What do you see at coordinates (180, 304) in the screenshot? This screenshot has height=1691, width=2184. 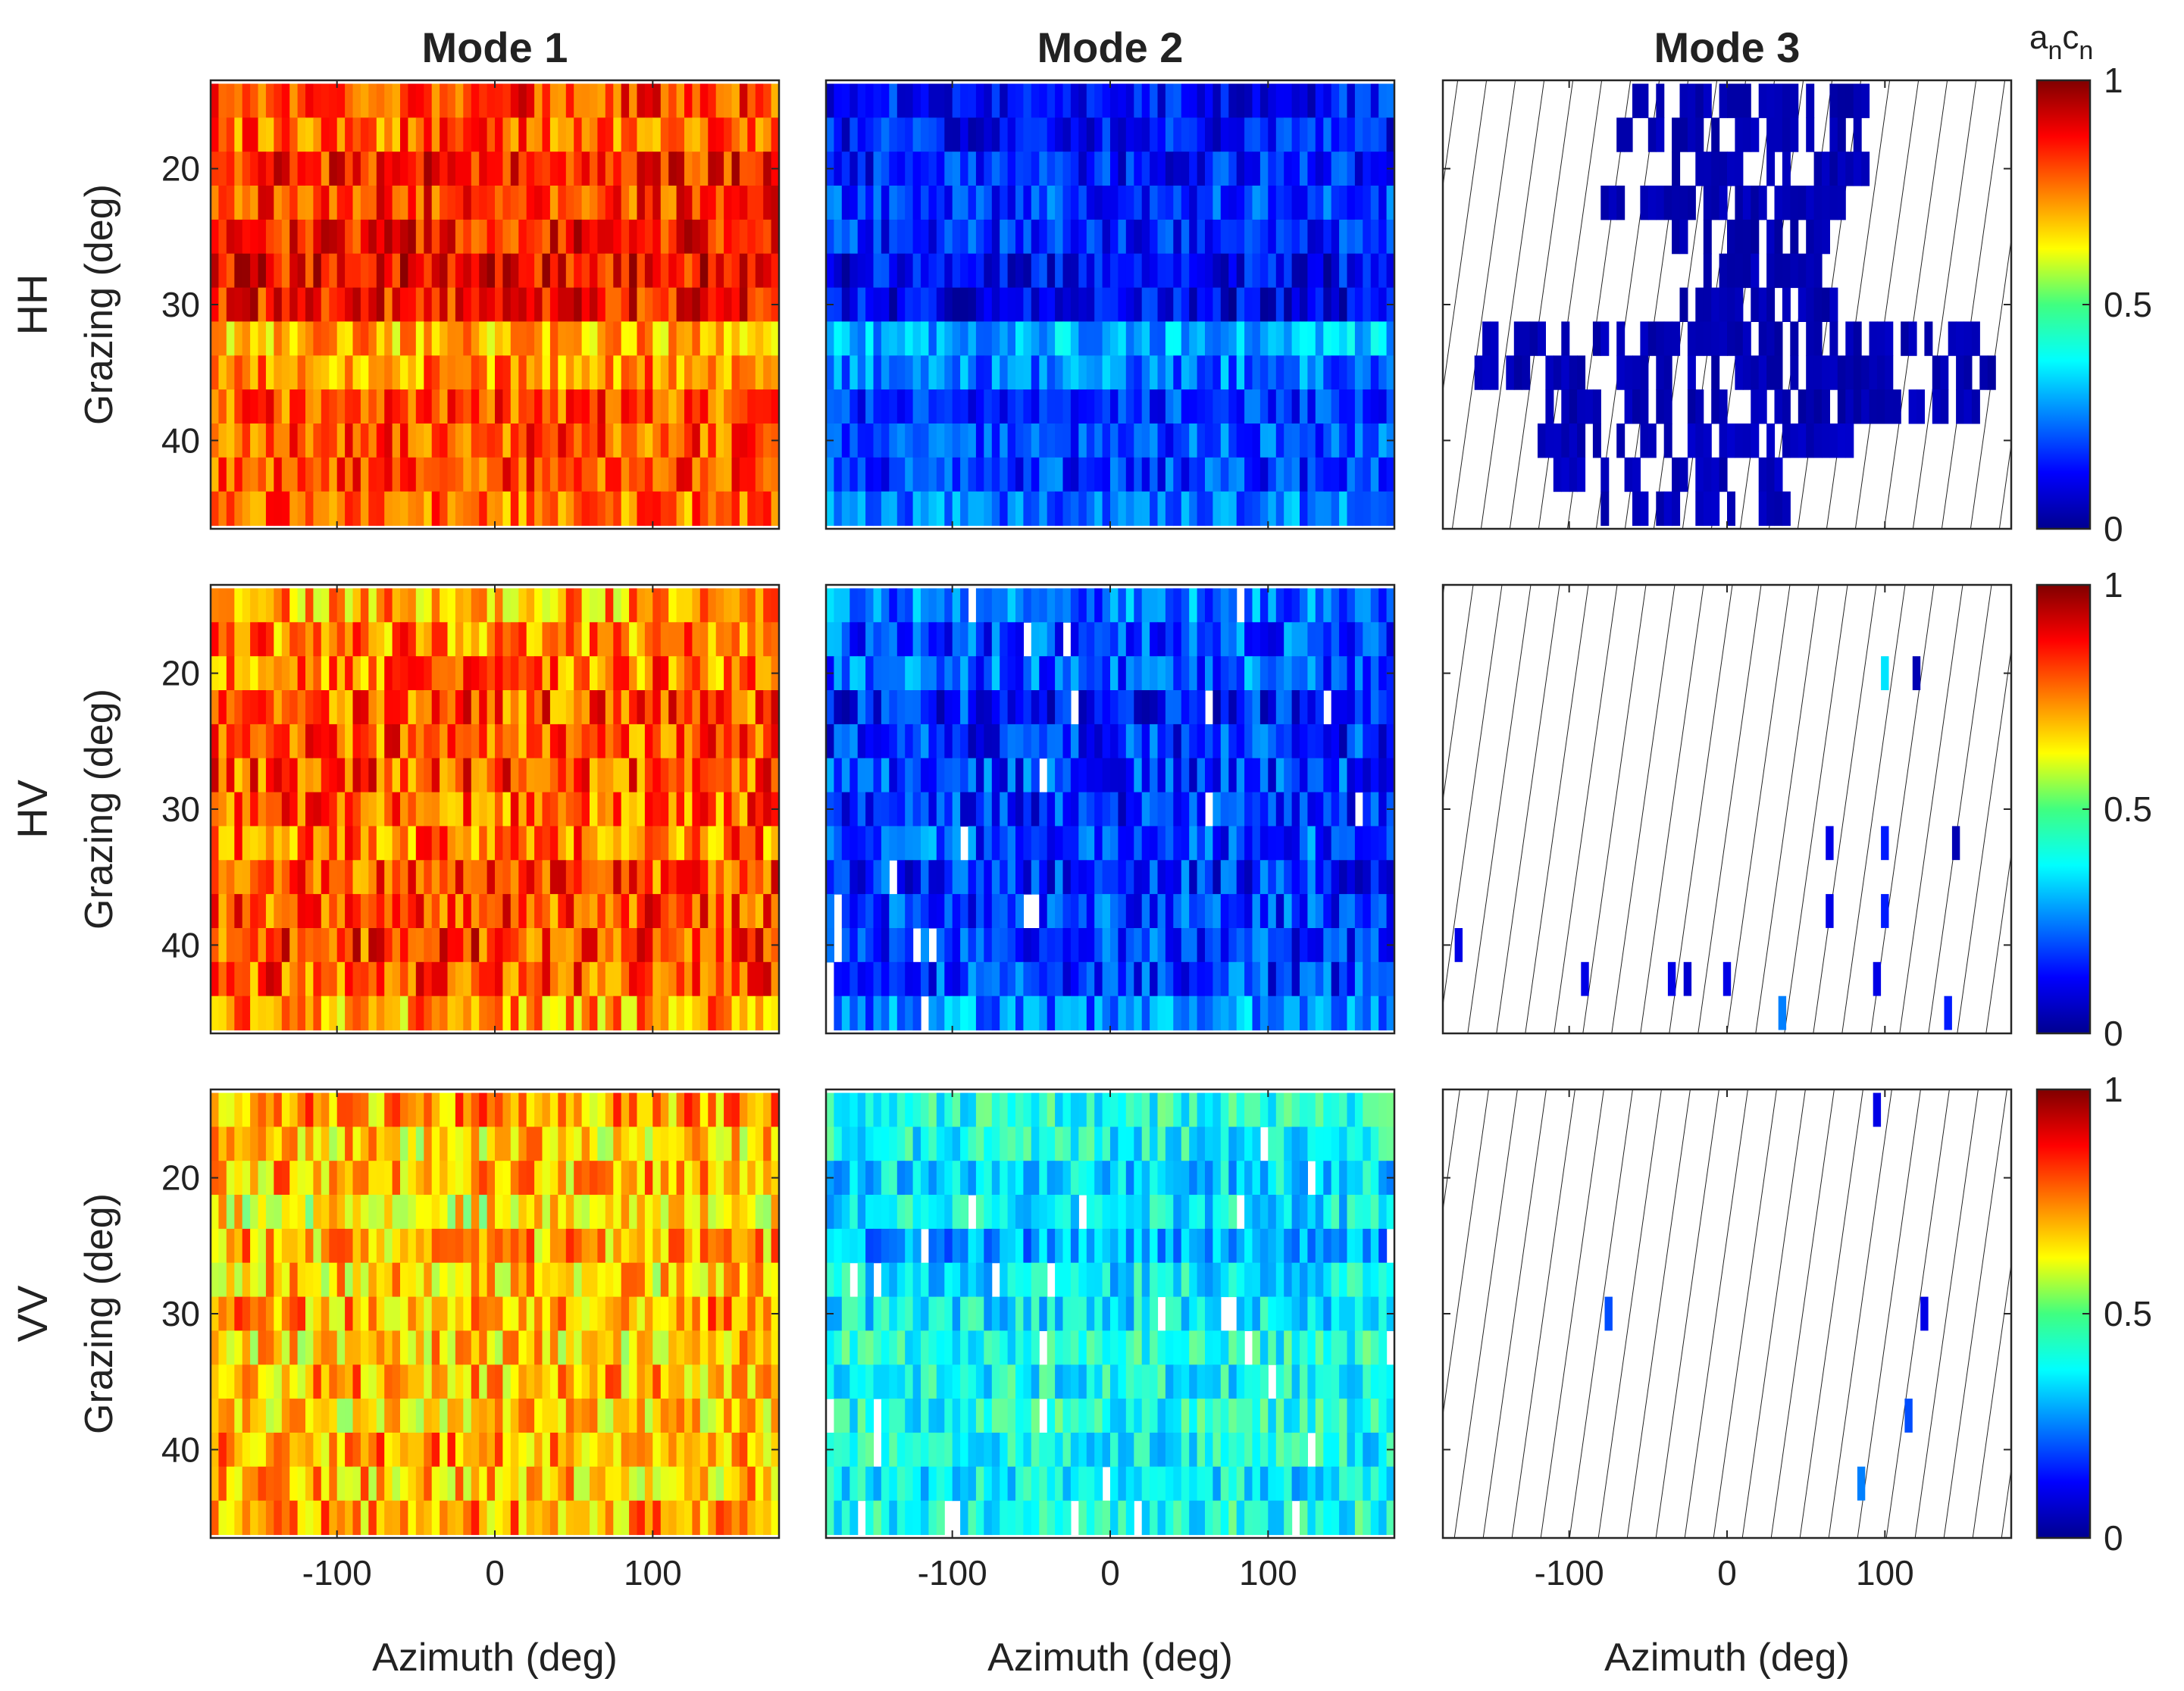 I see `y-tick-label: 30` at bounding box center [180, 304].